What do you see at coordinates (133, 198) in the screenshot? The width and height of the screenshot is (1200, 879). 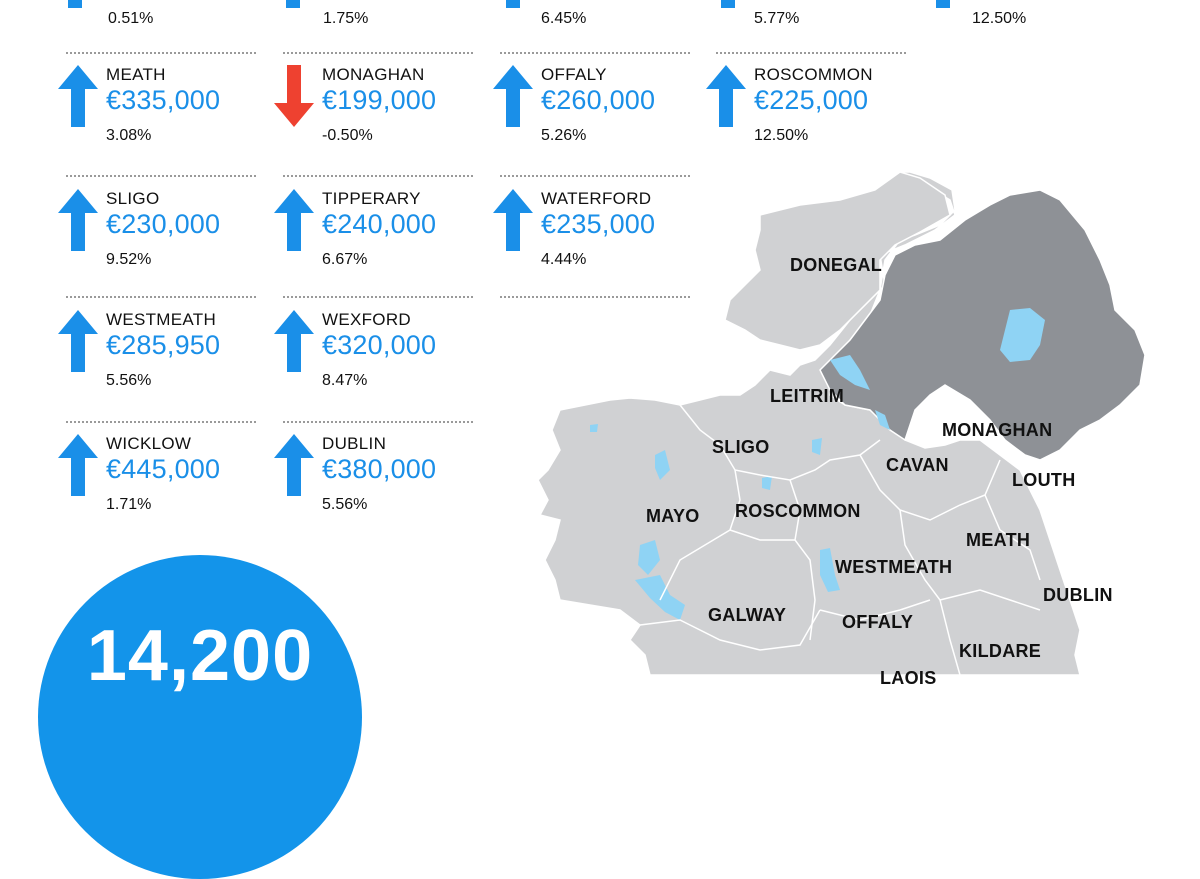 I see `county-name: SLIGO` at bounding box center [133, 198].